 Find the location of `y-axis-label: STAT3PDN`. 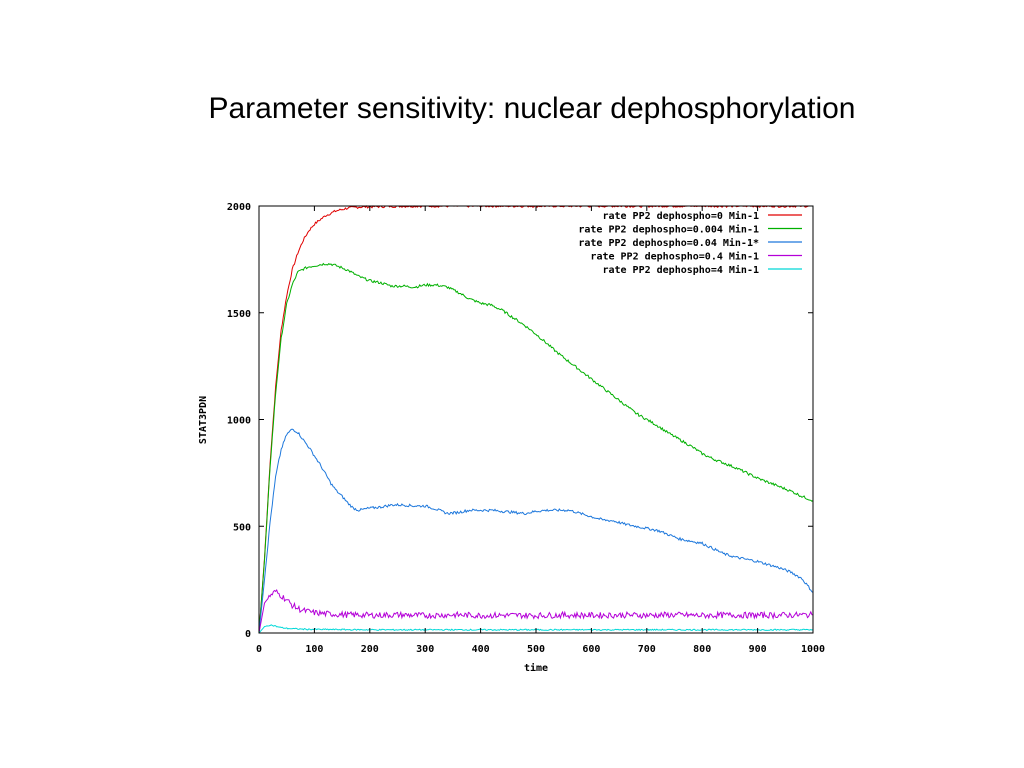

y-axis-label: STAT3PDN is located at coordinates (203, 420).